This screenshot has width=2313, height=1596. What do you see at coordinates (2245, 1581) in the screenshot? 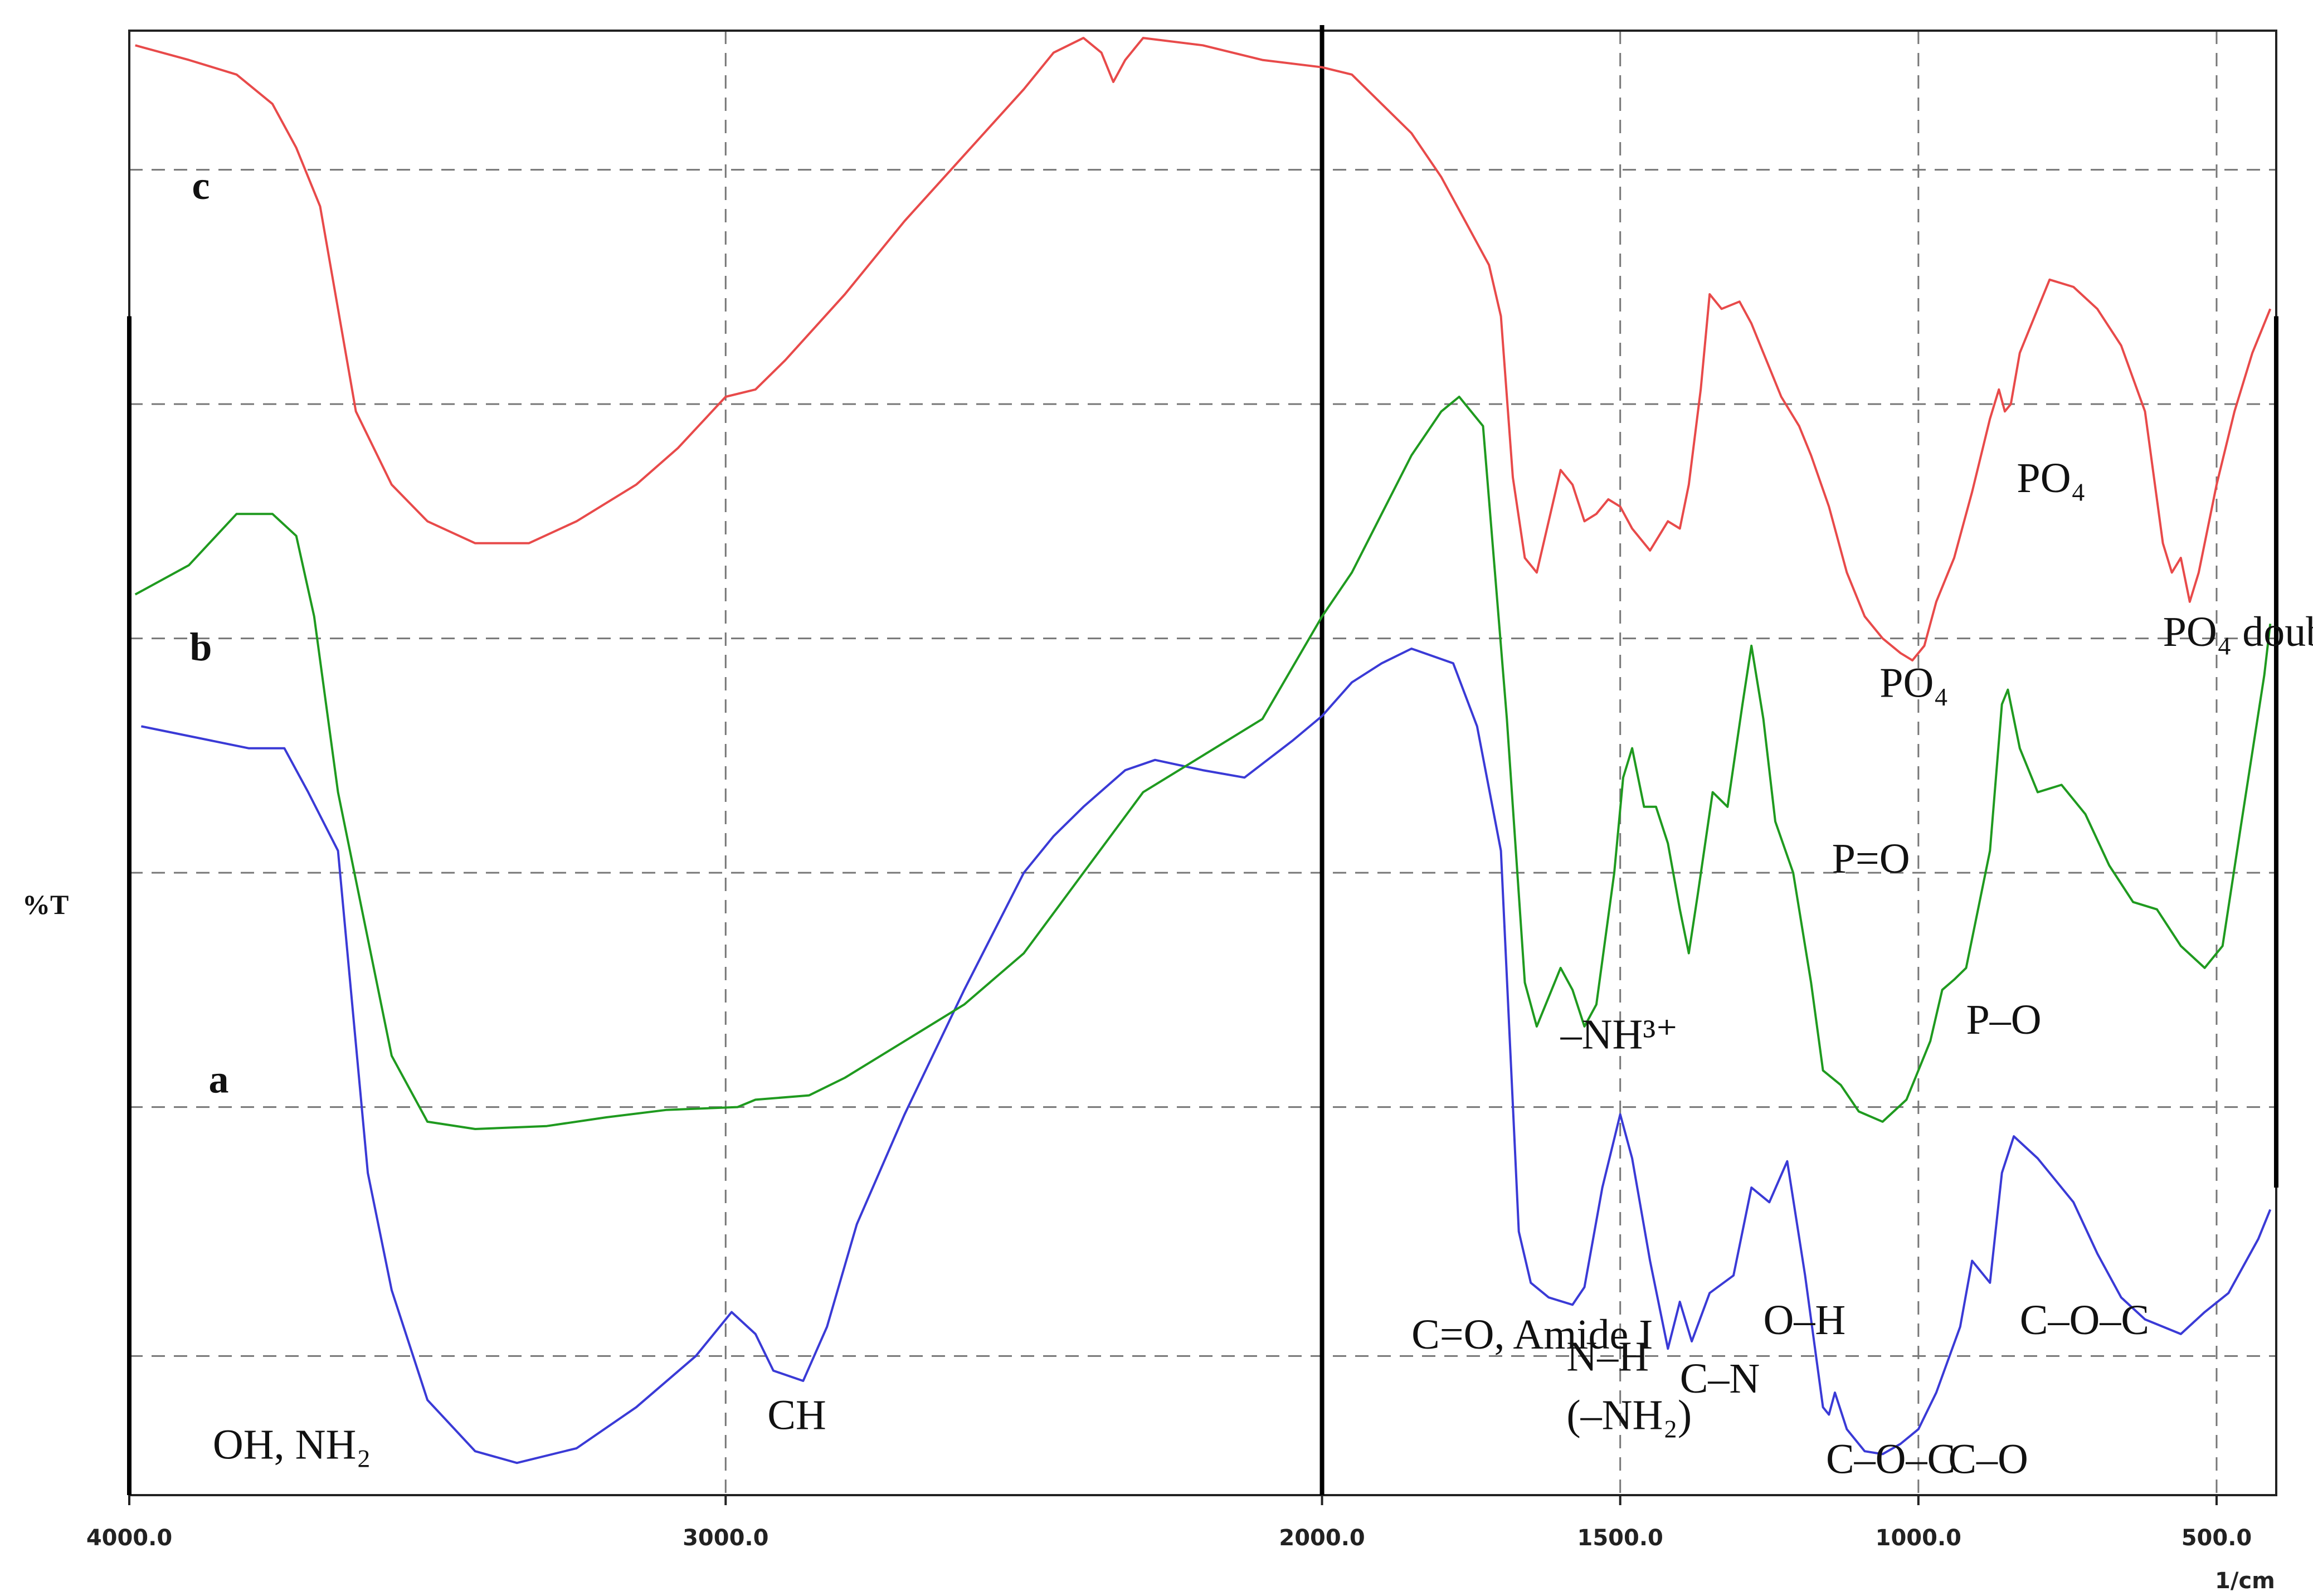
I see `x-axis-label: 1/cm` at bounding box center [2245, 1581].